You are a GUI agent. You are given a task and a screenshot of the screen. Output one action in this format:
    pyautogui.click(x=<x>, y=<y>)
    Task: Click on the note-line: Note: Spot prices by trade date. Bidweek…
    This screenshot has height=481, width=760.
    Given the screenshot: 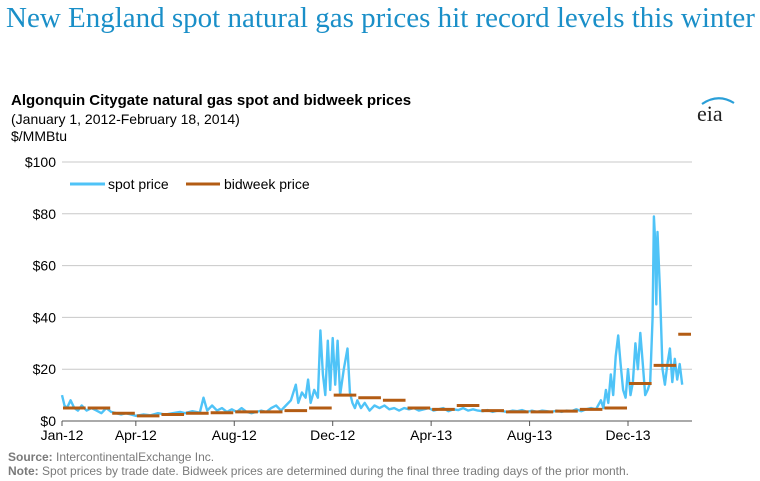 What is the action you would take?
    pyautogui.click(x=383, y=471)
    